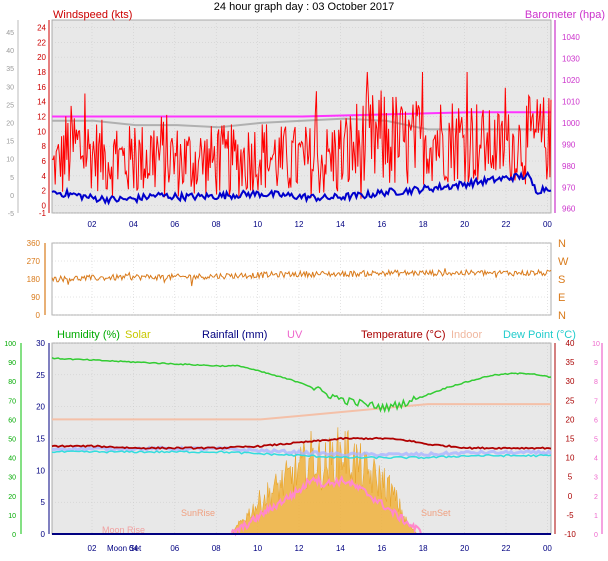  I want to click on outer-tick-label: 5, so click(12, 178).